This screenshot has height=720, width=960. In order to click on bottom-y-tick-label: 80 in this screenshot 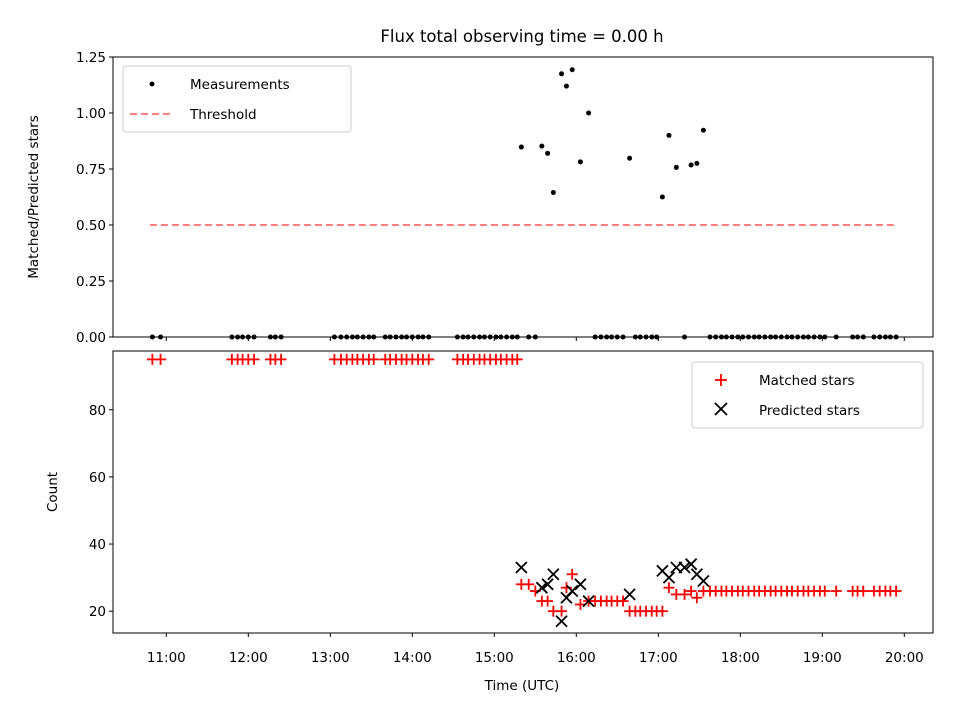, I will do `click(97, 411)`.